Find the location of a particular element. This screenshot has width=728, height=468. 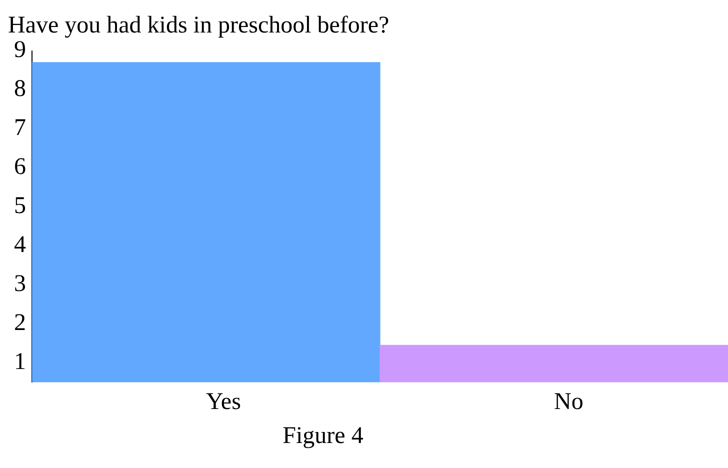

y-tick-label: 3 is located at coordinates (20, 284).